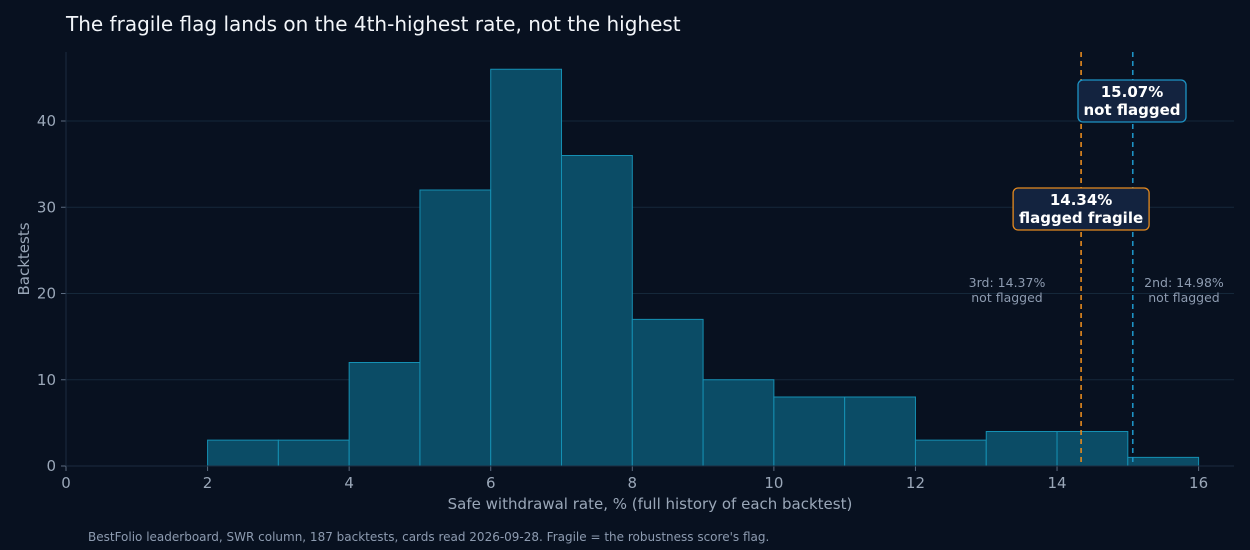 The height and width of the screenshot is (550, 1250). Describe the element at coordinates (1183, 297) in the screenshot. I see `annotation-2nd-line2: not flagged` at that location.